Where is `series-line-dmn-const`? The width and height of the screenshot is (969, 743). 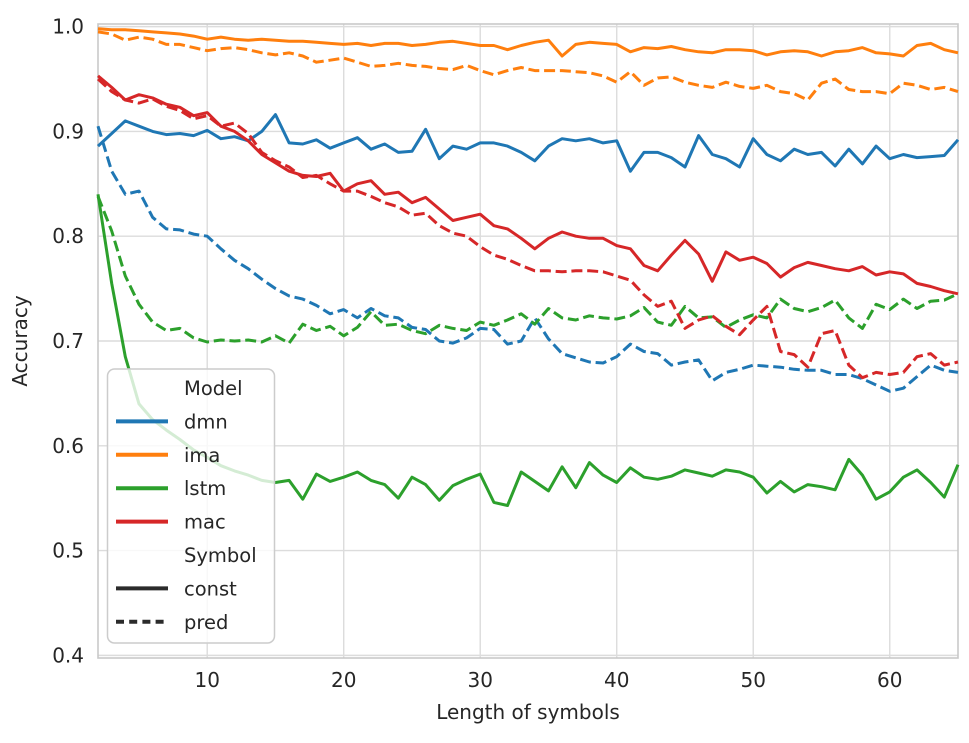 series-line-dmn-const is located at coordinates (528, 143).